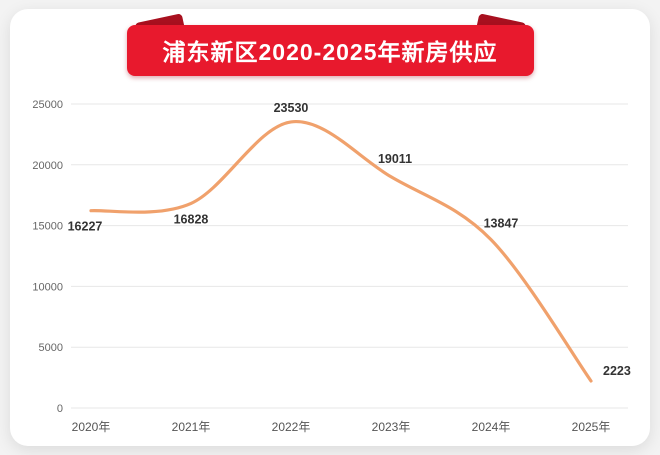  I want to click on title-ribbon: 浦东新区2020-2025年新房供应, so click(330, 44).